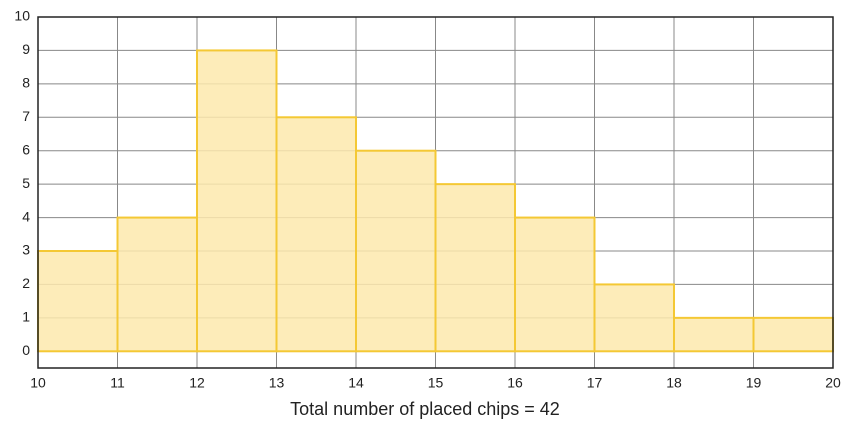  What do you see at coordinates (22, 16) in the screenshot?
I see `y-tick-label: 10` at bounding box center [22, 16].